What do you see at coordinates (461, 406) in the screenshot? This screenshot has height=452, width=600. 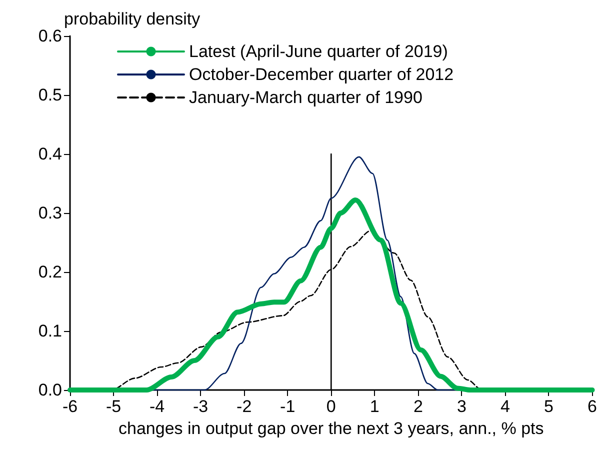 I see `x-tick-label: 3` at bounding box center [461, 406].